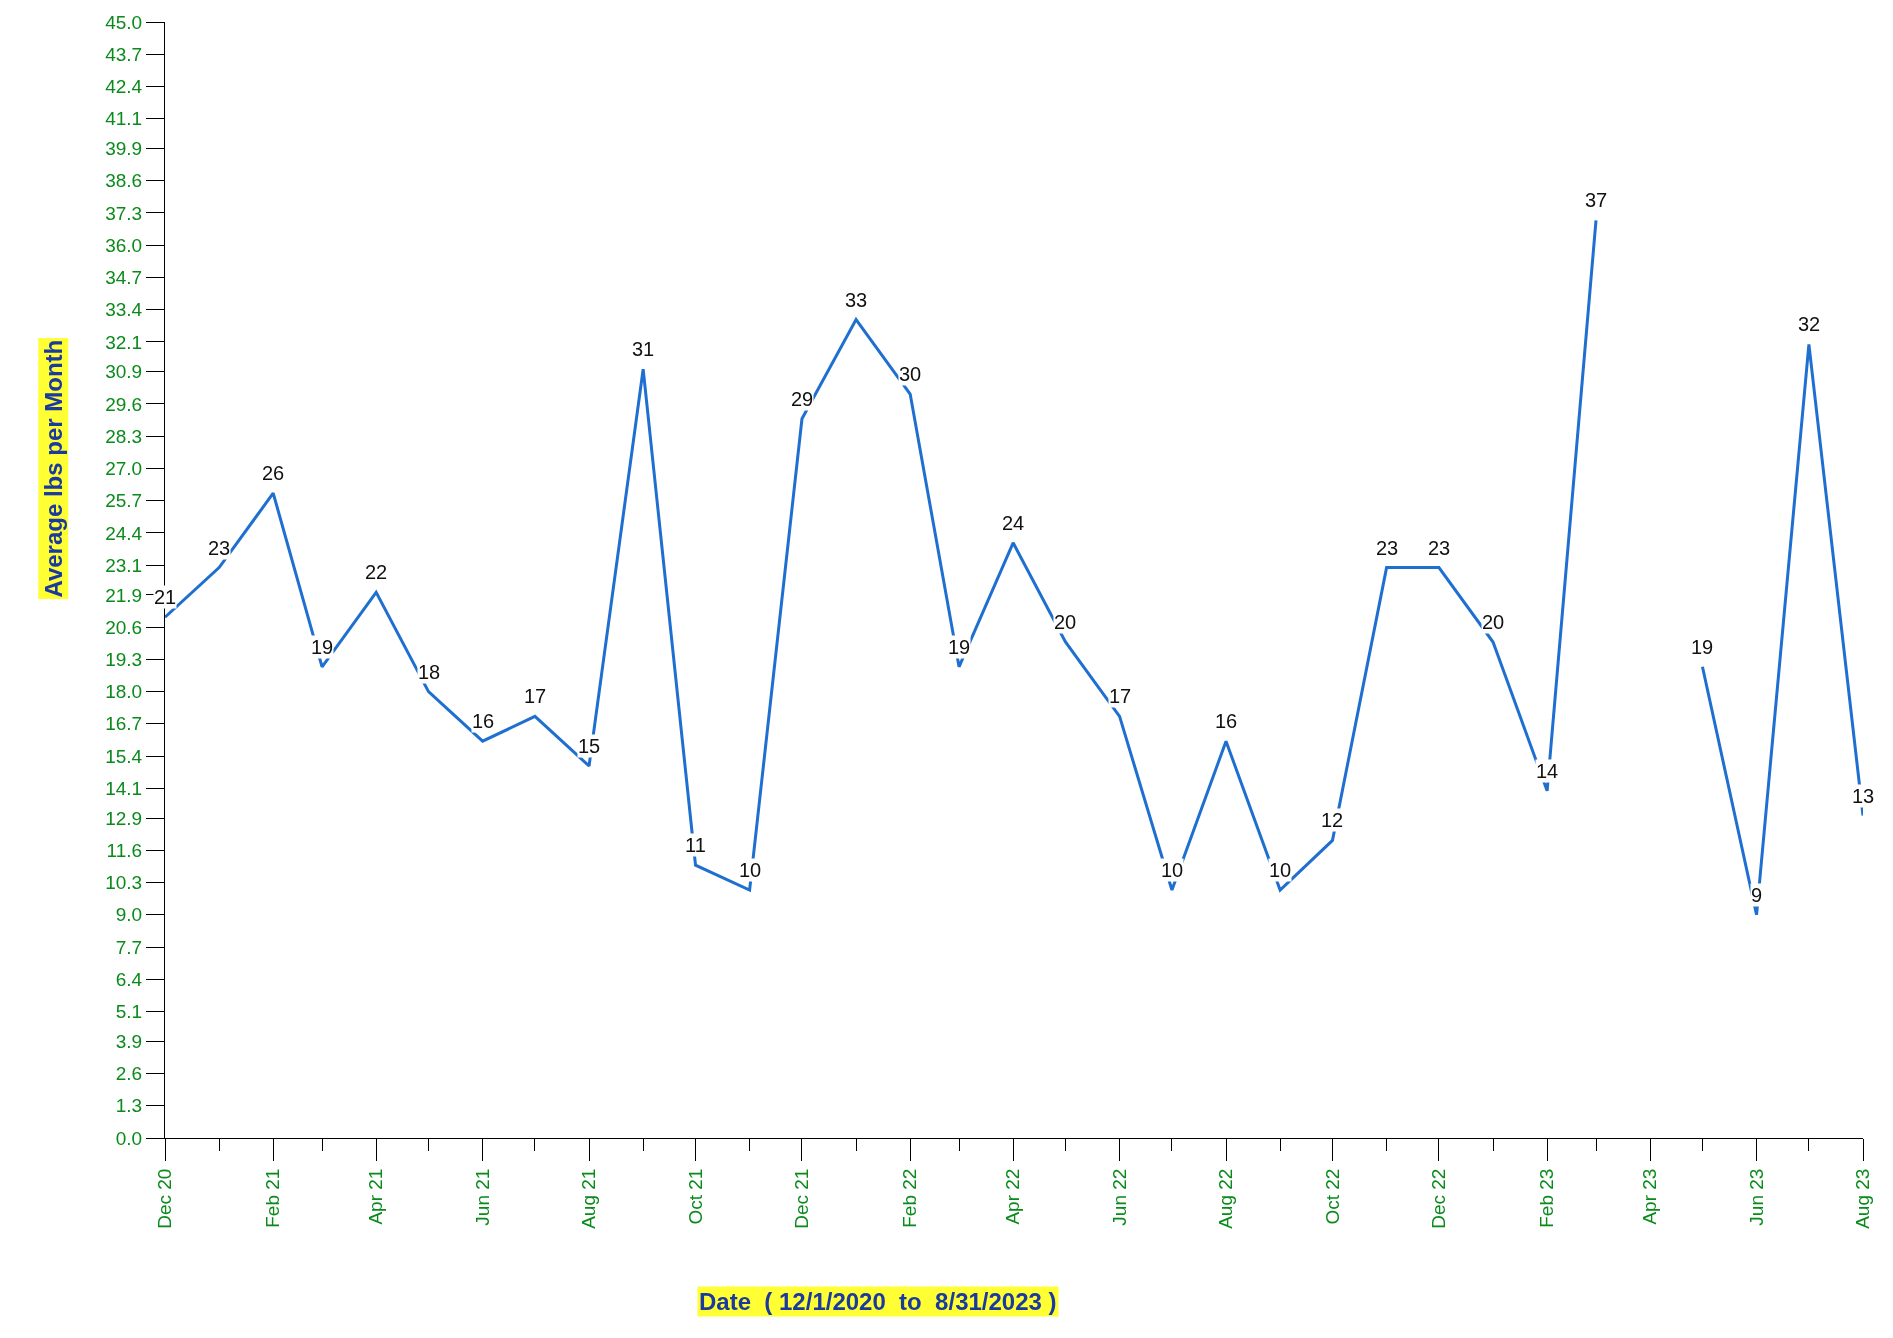  What do you see at coordinates (124, 692) in the screenshot?
I see `y-tick-label: 18.0` at bounding box center [124, 692].